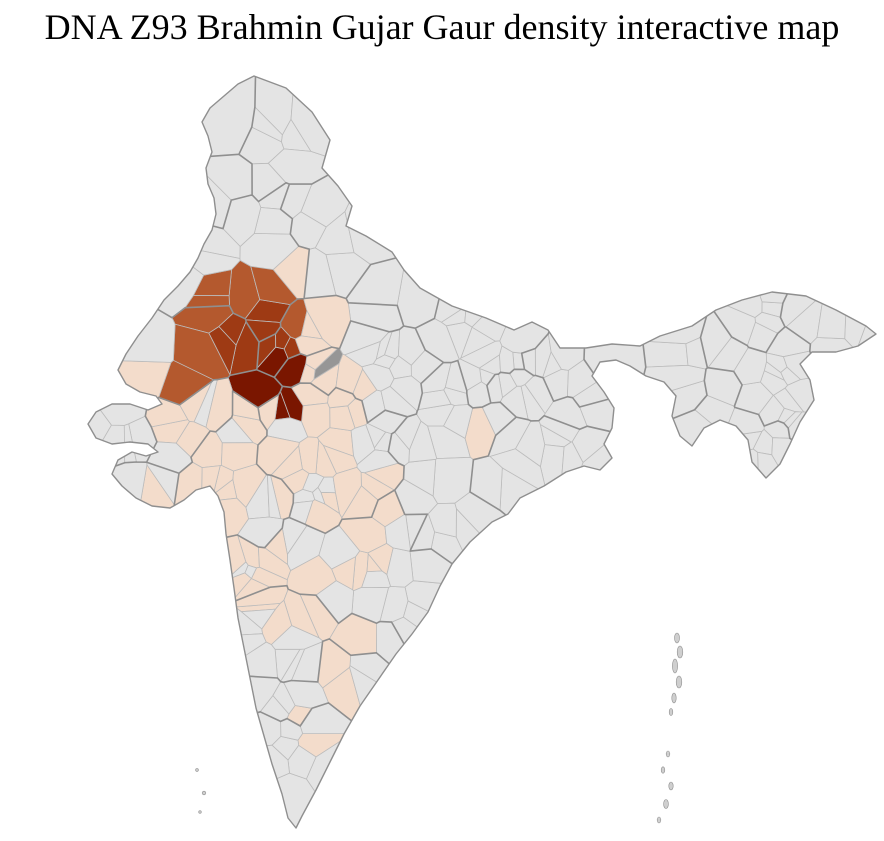  I want to click on islands-andaman-nicobar-lakshadweep, so click(439, 728).